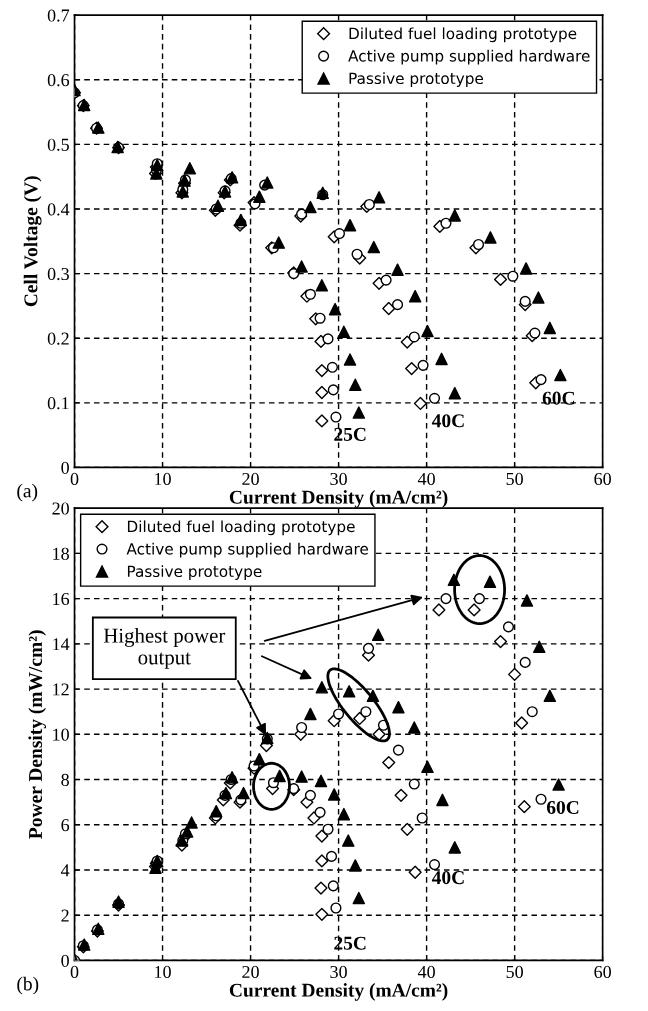 The width and height of the screenshot is (648, 1011). What do you see at coordinates (61, 553) in the screenshot?
I see `y-tick-label: 18` at bounding box center [61, 553].